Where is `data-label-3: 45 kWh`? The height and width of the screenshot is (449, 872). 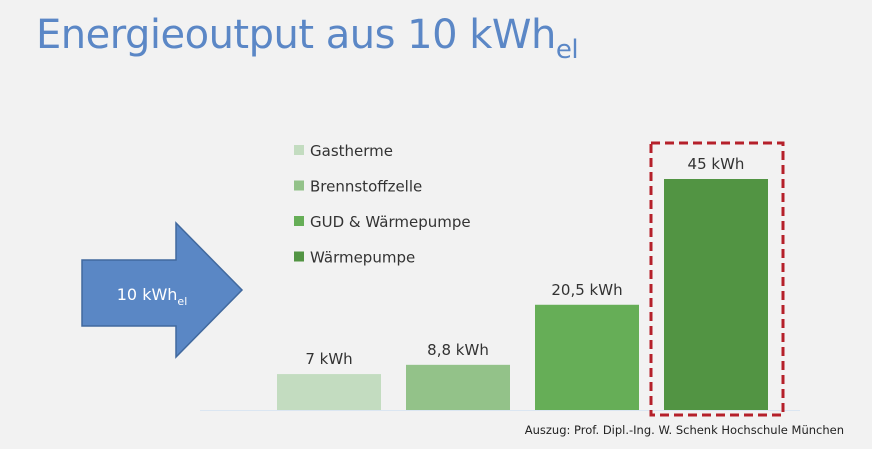 data-label-3: 45 kWh is located at coordinates (716, 164).